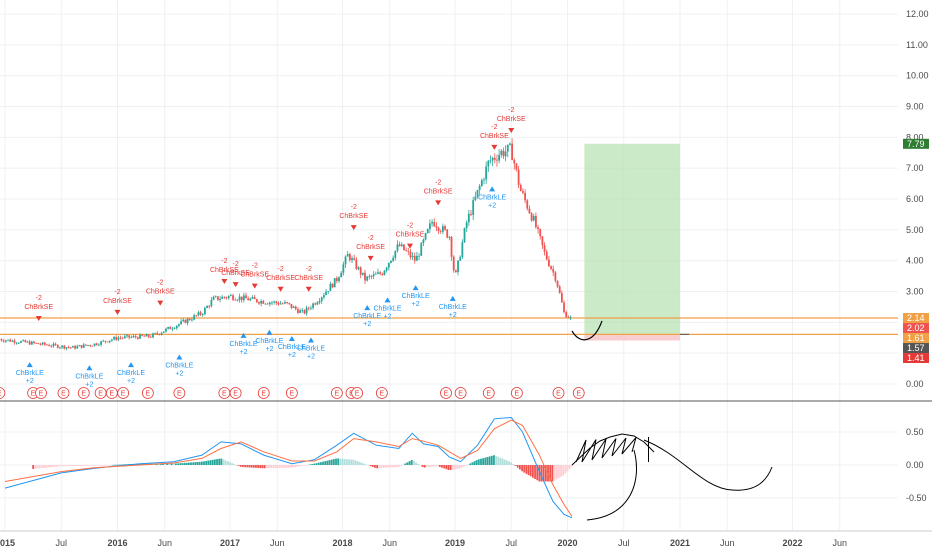 This screenshot has width=932, height=550. Describe the element at coordinates (632, 239) in the screenshot. I see `target-zone` at that location.